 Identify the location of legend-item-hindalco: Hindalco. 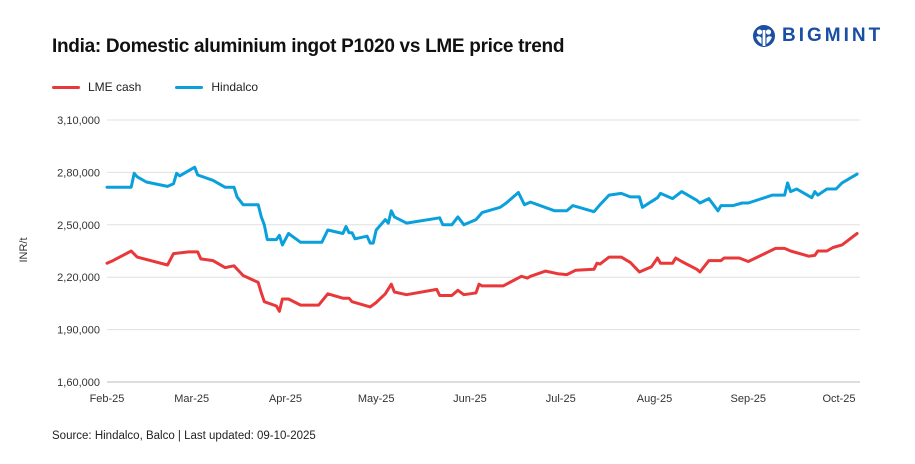
(216, 87).